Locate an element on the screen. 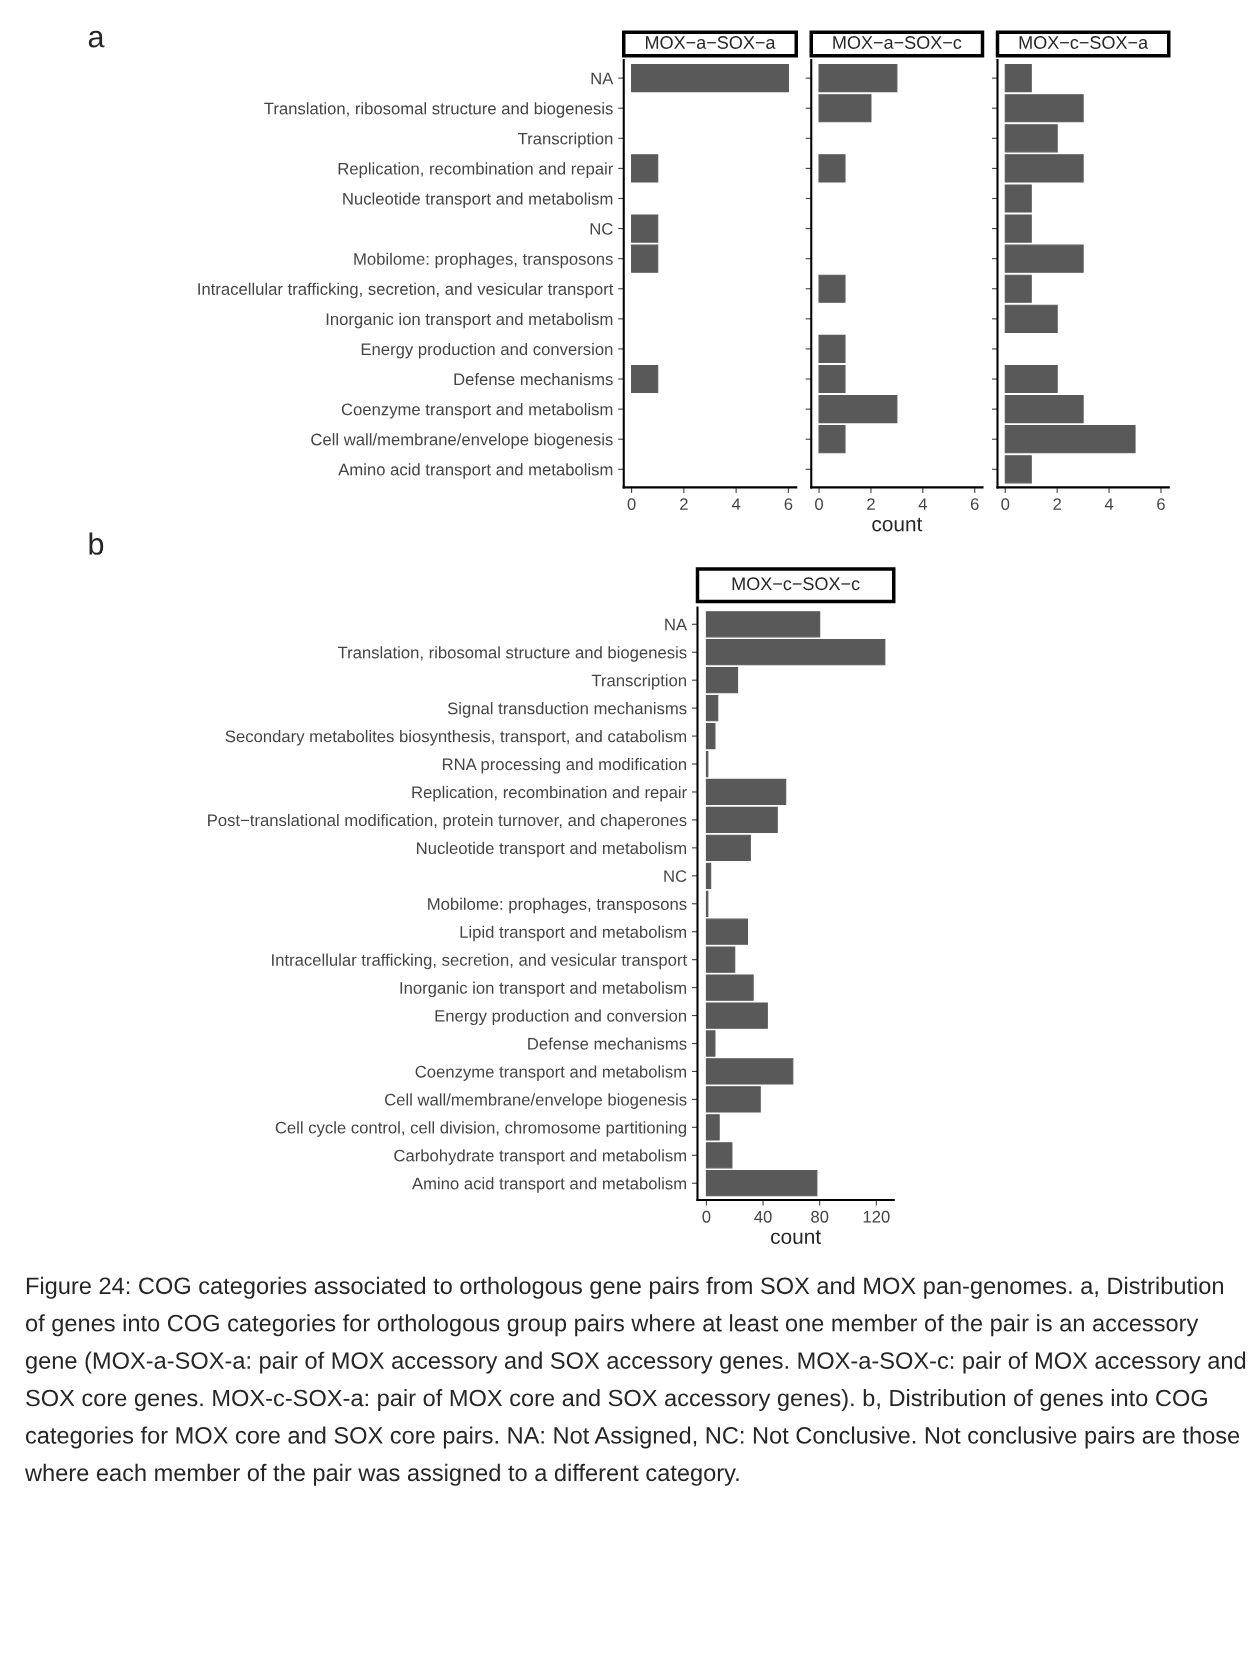  x-tick-label: 120 is located at coordinates (876, 1216).